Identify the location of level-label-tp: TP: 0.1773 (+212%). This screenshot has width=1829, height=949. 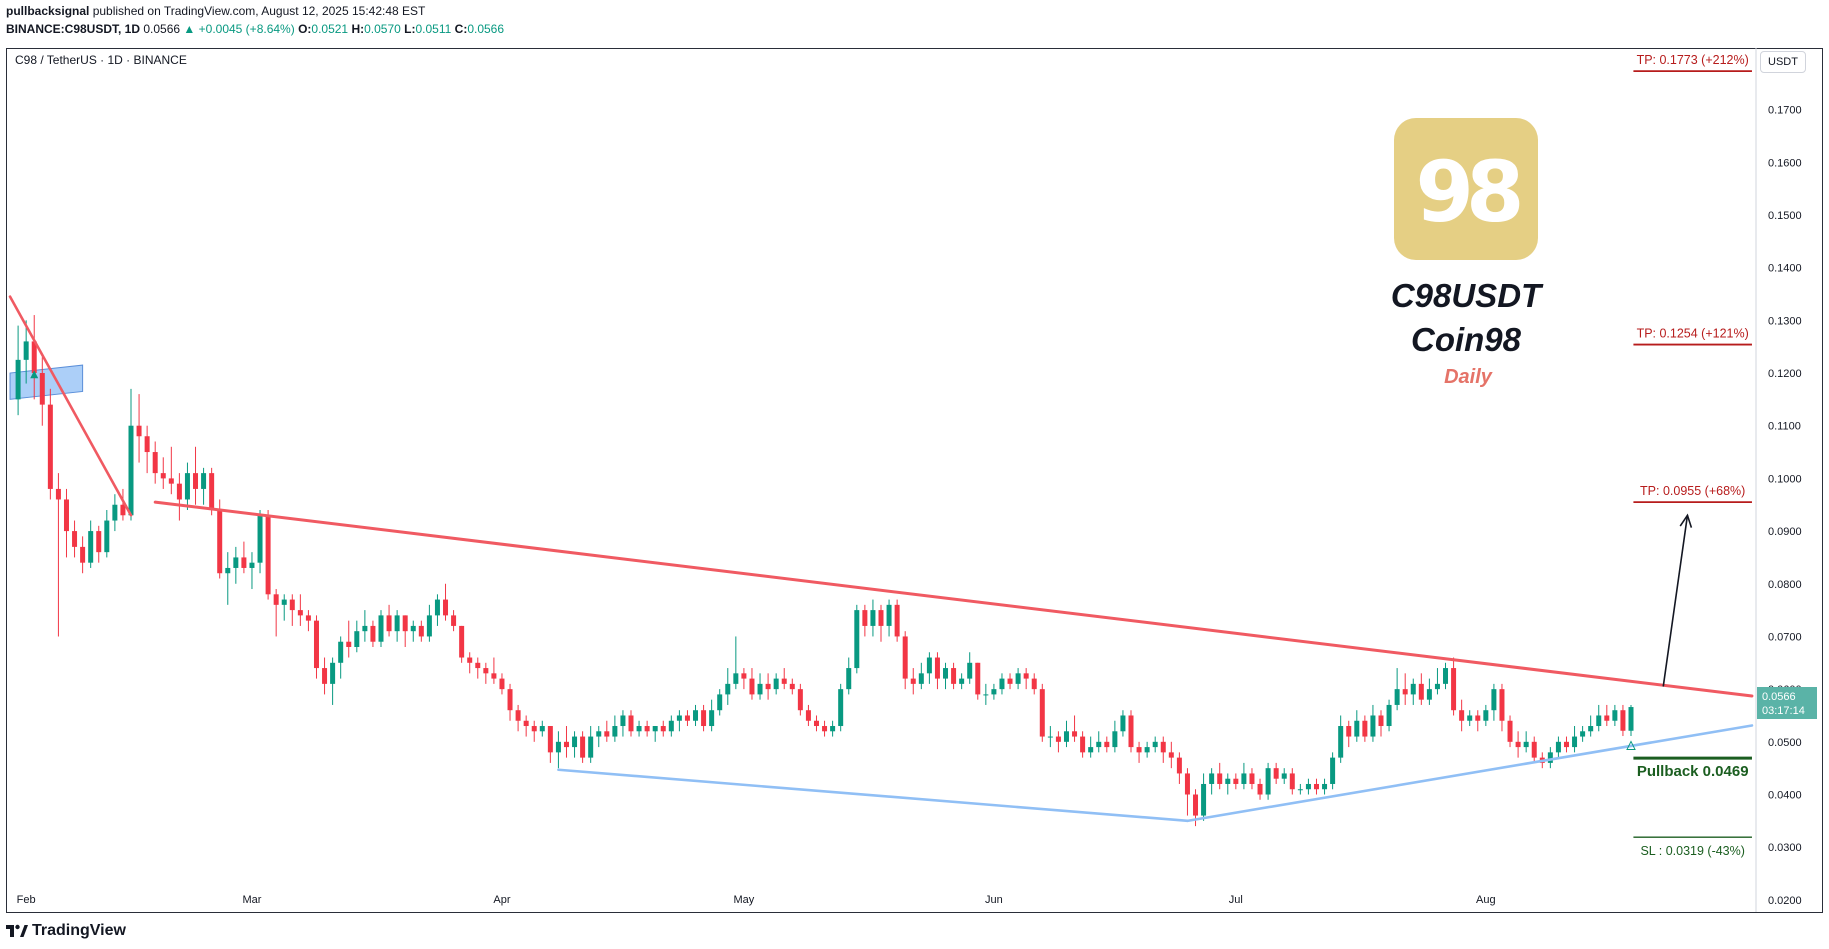
(1693, 60).